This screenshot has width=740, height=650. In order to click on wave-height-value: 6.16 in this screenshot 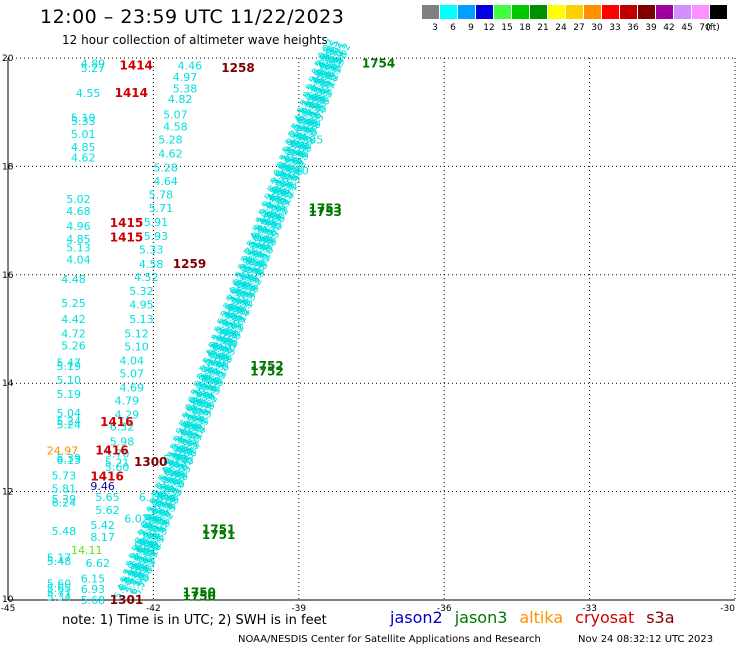, I will do `click(151, 497)`.